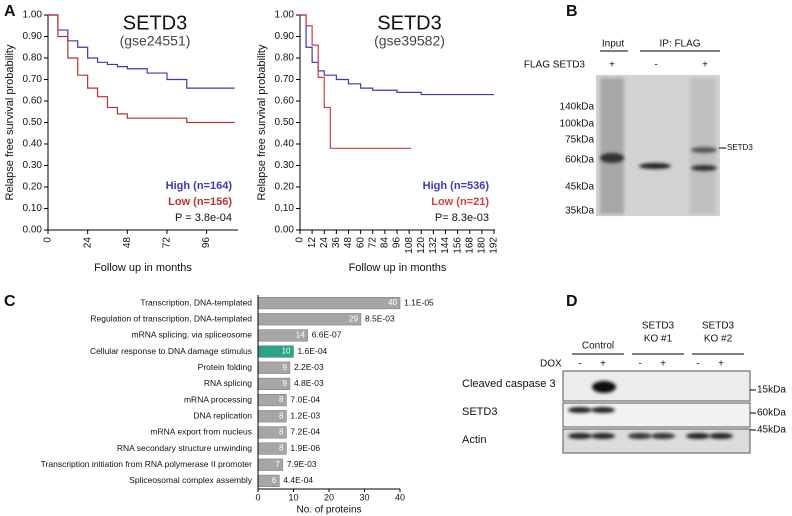  Describe the element at coordinates (206, 243) in the screenshot. I see `x-tick-label: 96` at that location.